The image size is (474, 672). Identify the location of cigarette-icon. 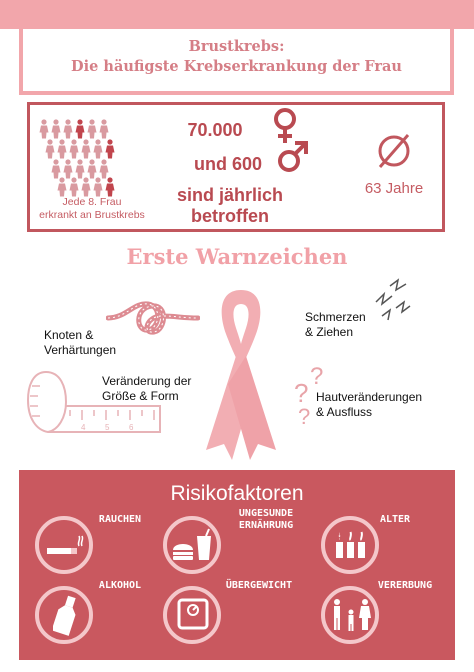
(65, 544).